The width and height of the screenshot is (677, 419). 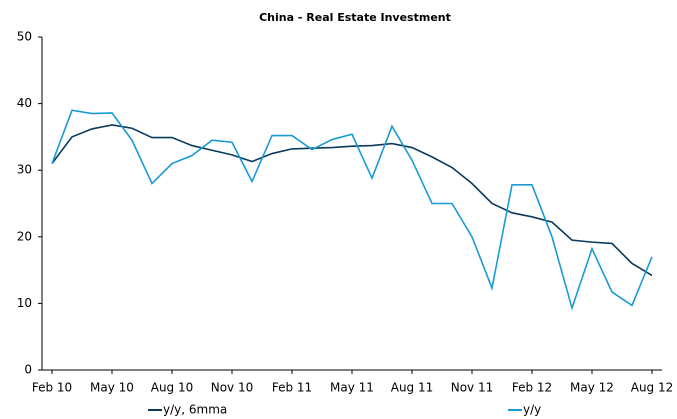 I want to click on chart-title: China - Real Estate Investment, so click(x=355, y=17).